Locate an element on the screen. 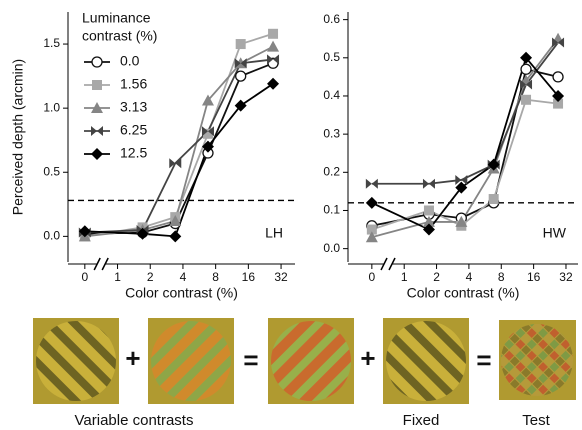  legend-label: 1.56 is located at coordinates (133, 84).